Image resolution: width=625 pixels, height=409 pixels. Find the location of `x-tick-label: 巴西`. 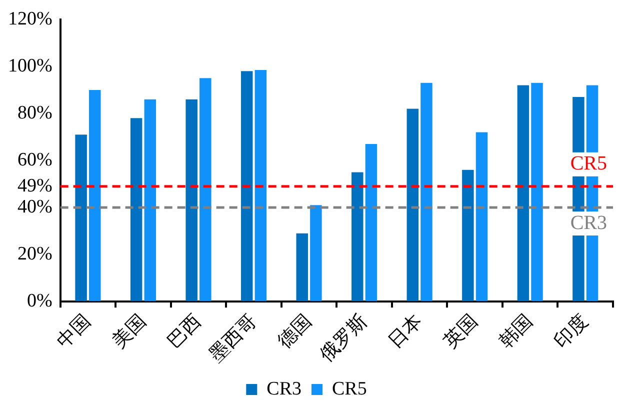

x-tick-label: 巴西 is located at coordinates (185, 331).